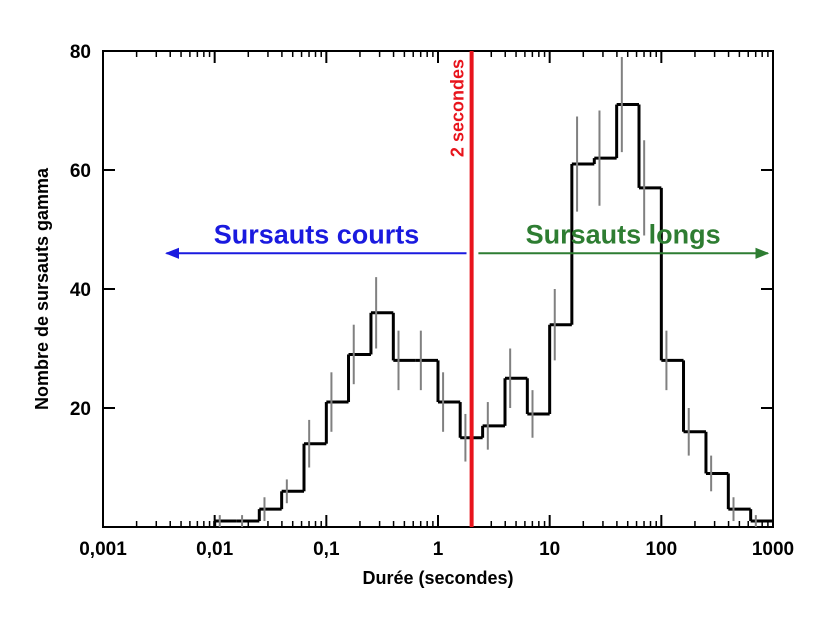  What do you see at coordinates (80, 409) in the screenshot?
I see `y-tick-label: 20` at bounding box center [80, 409].